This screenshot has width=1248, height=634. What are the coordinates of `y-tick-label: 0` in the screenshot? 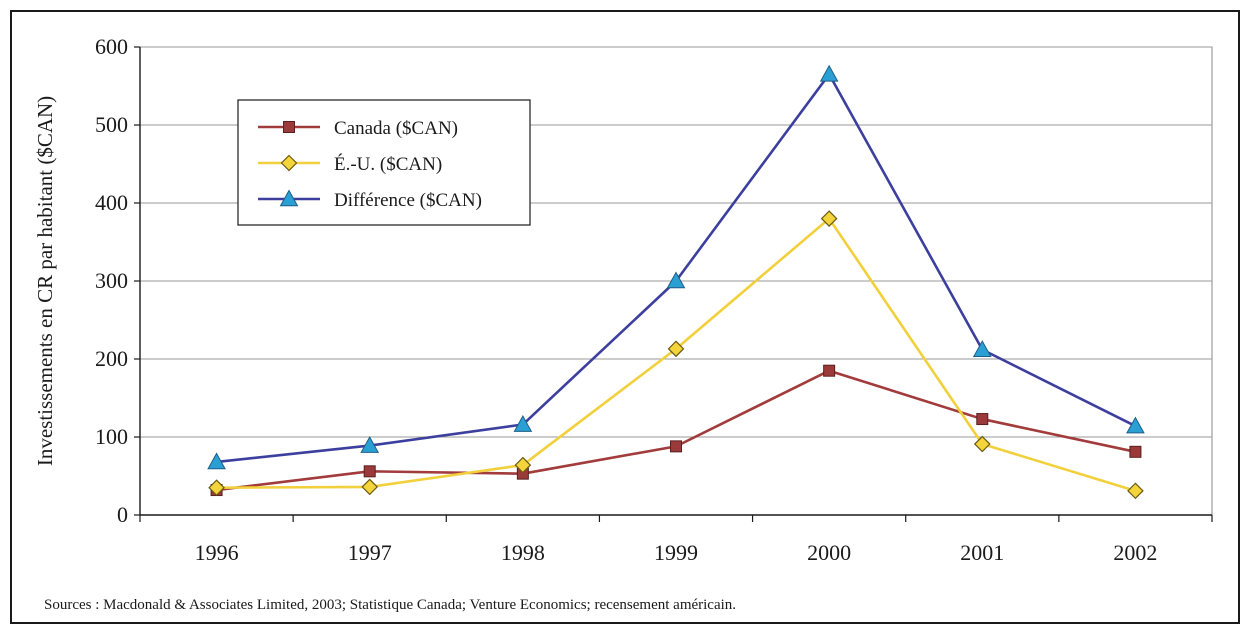 It's located at (122, 514).